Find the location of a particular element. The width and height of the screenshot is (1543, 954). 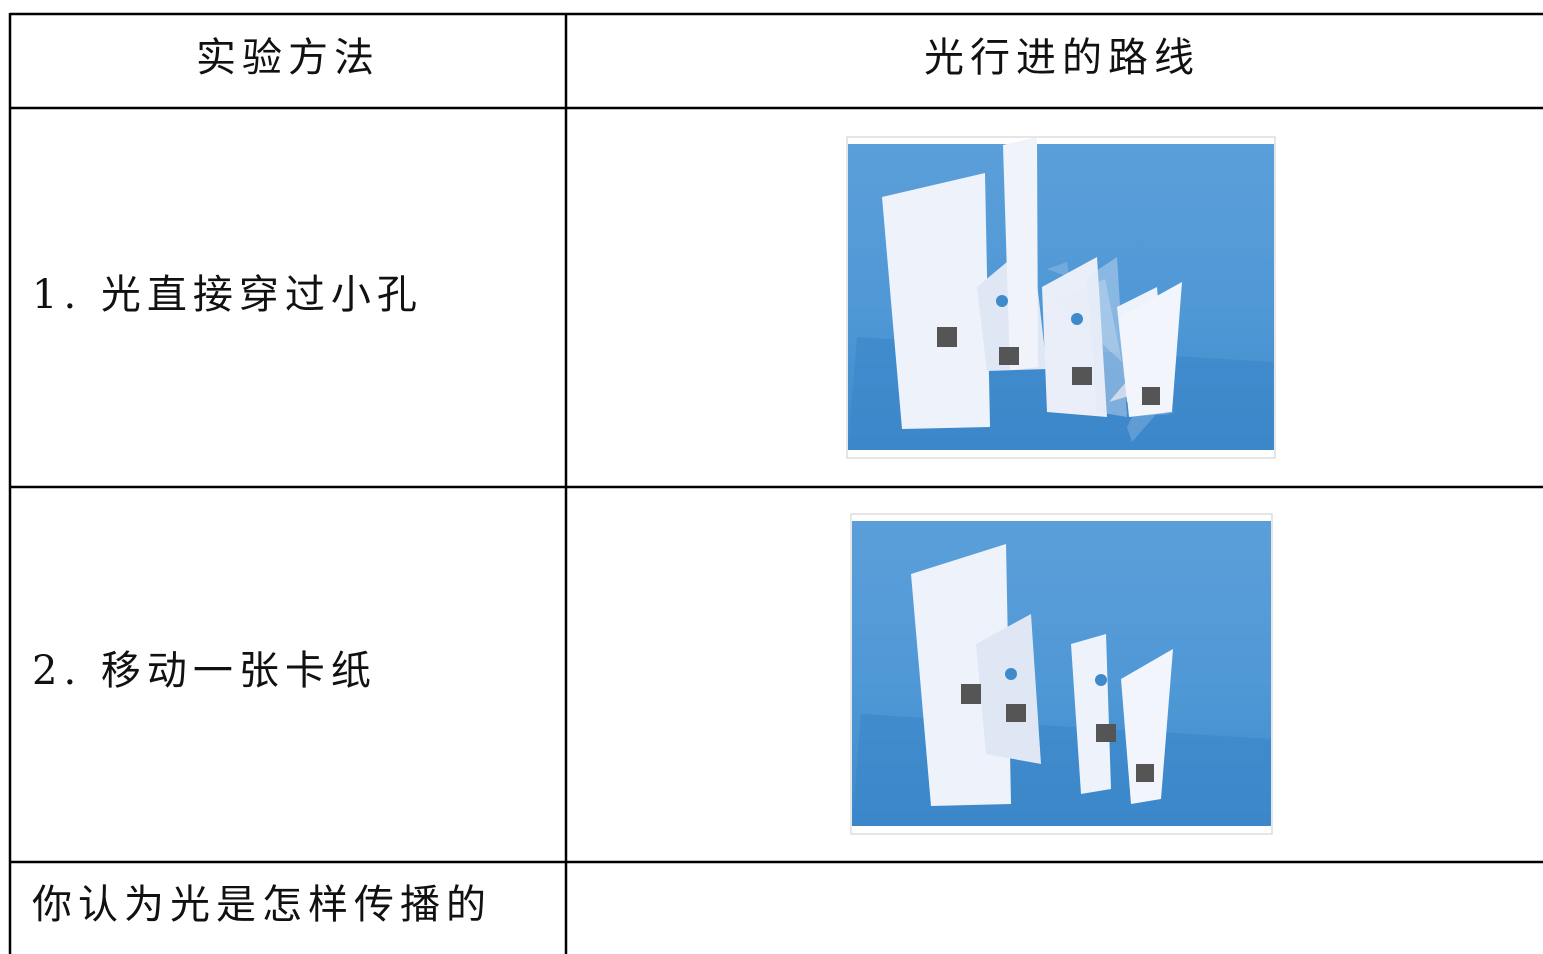

row-label: 1. 光直接穿过小孔 is located at coordinates (227, 295).